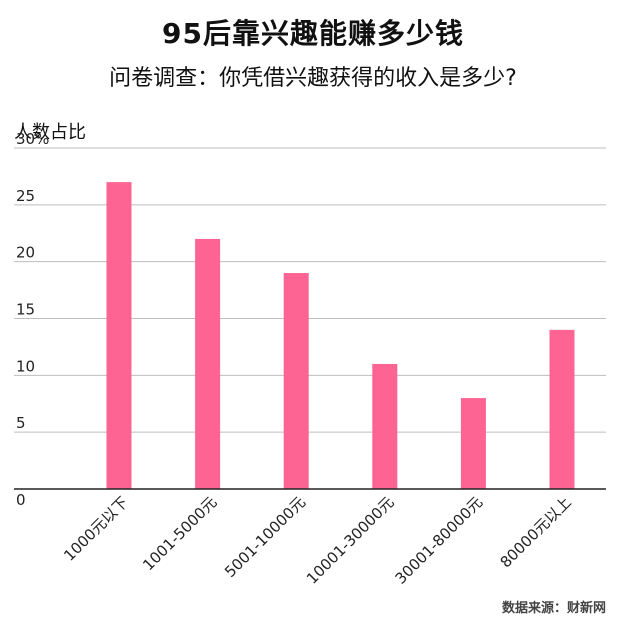 Image resolution: width=626 pixels, height=632 pixels. Describe the element at coordinates (25, 253) in the screenshot. I see `y-tick-label: 20` at that location.